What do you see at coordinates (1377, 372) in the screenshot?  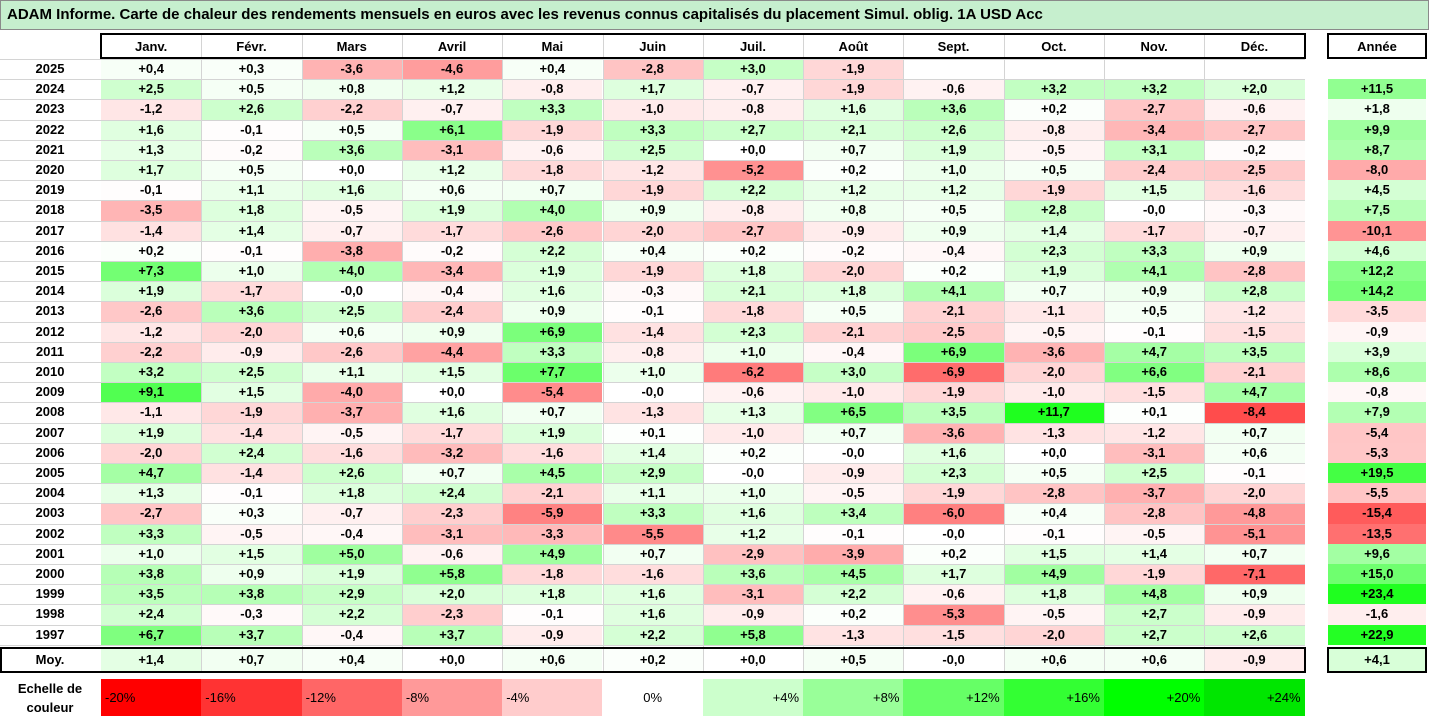 I see `annual-cell: +8,6` at bounding box center [1377, 372].